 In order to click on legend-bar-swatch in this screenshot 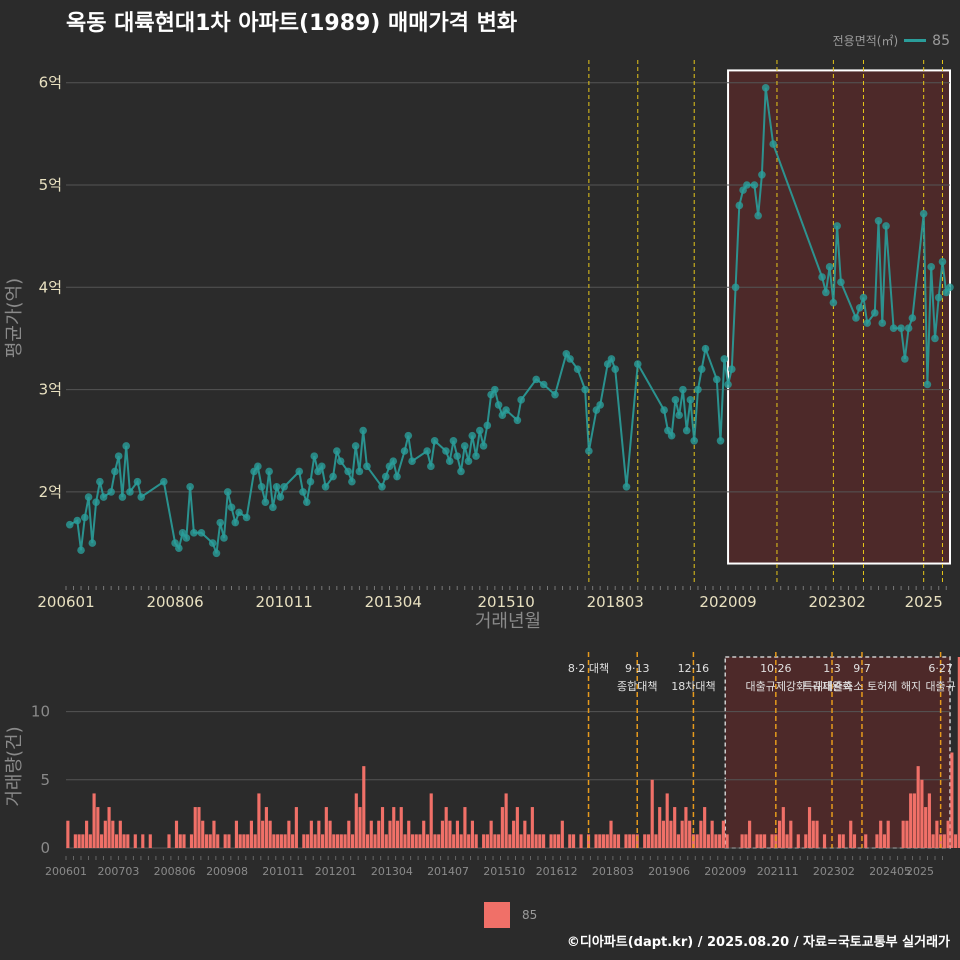, I will do `click(497, 915)`.